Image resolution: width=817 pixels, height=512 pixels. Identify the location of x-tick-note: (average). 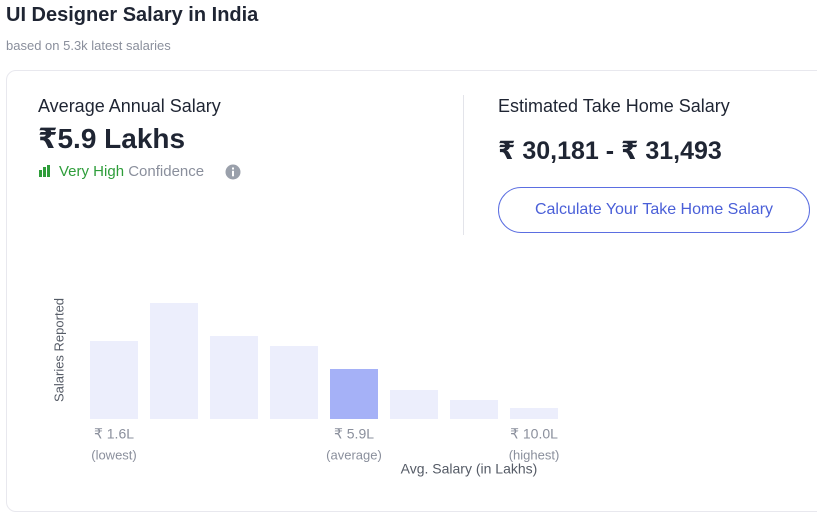
(354, 454).